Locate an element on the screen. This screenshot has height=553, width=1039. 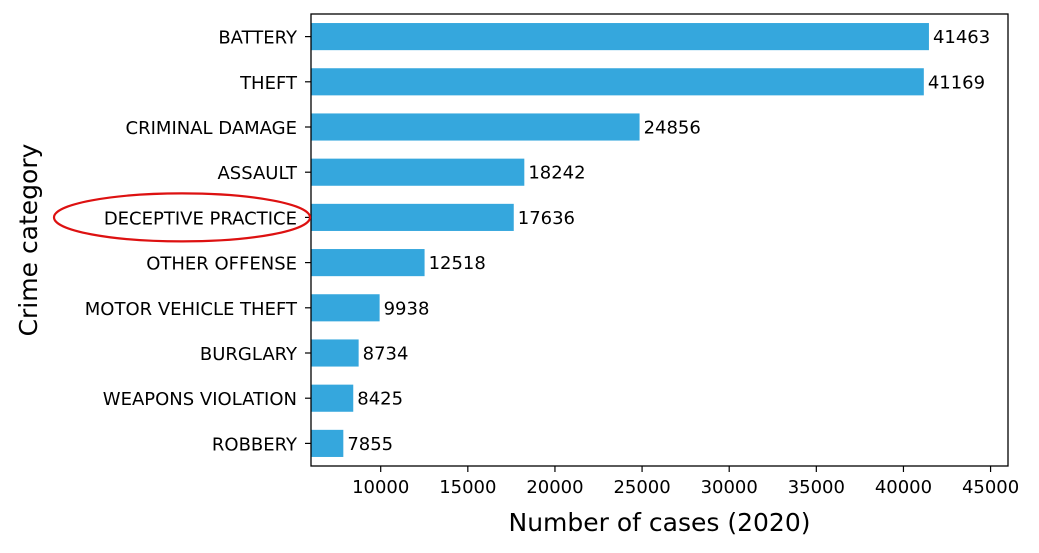
y-tick-label-weapons-violation: WEAPONS VIOLATION is located at coordinates (200, 399).